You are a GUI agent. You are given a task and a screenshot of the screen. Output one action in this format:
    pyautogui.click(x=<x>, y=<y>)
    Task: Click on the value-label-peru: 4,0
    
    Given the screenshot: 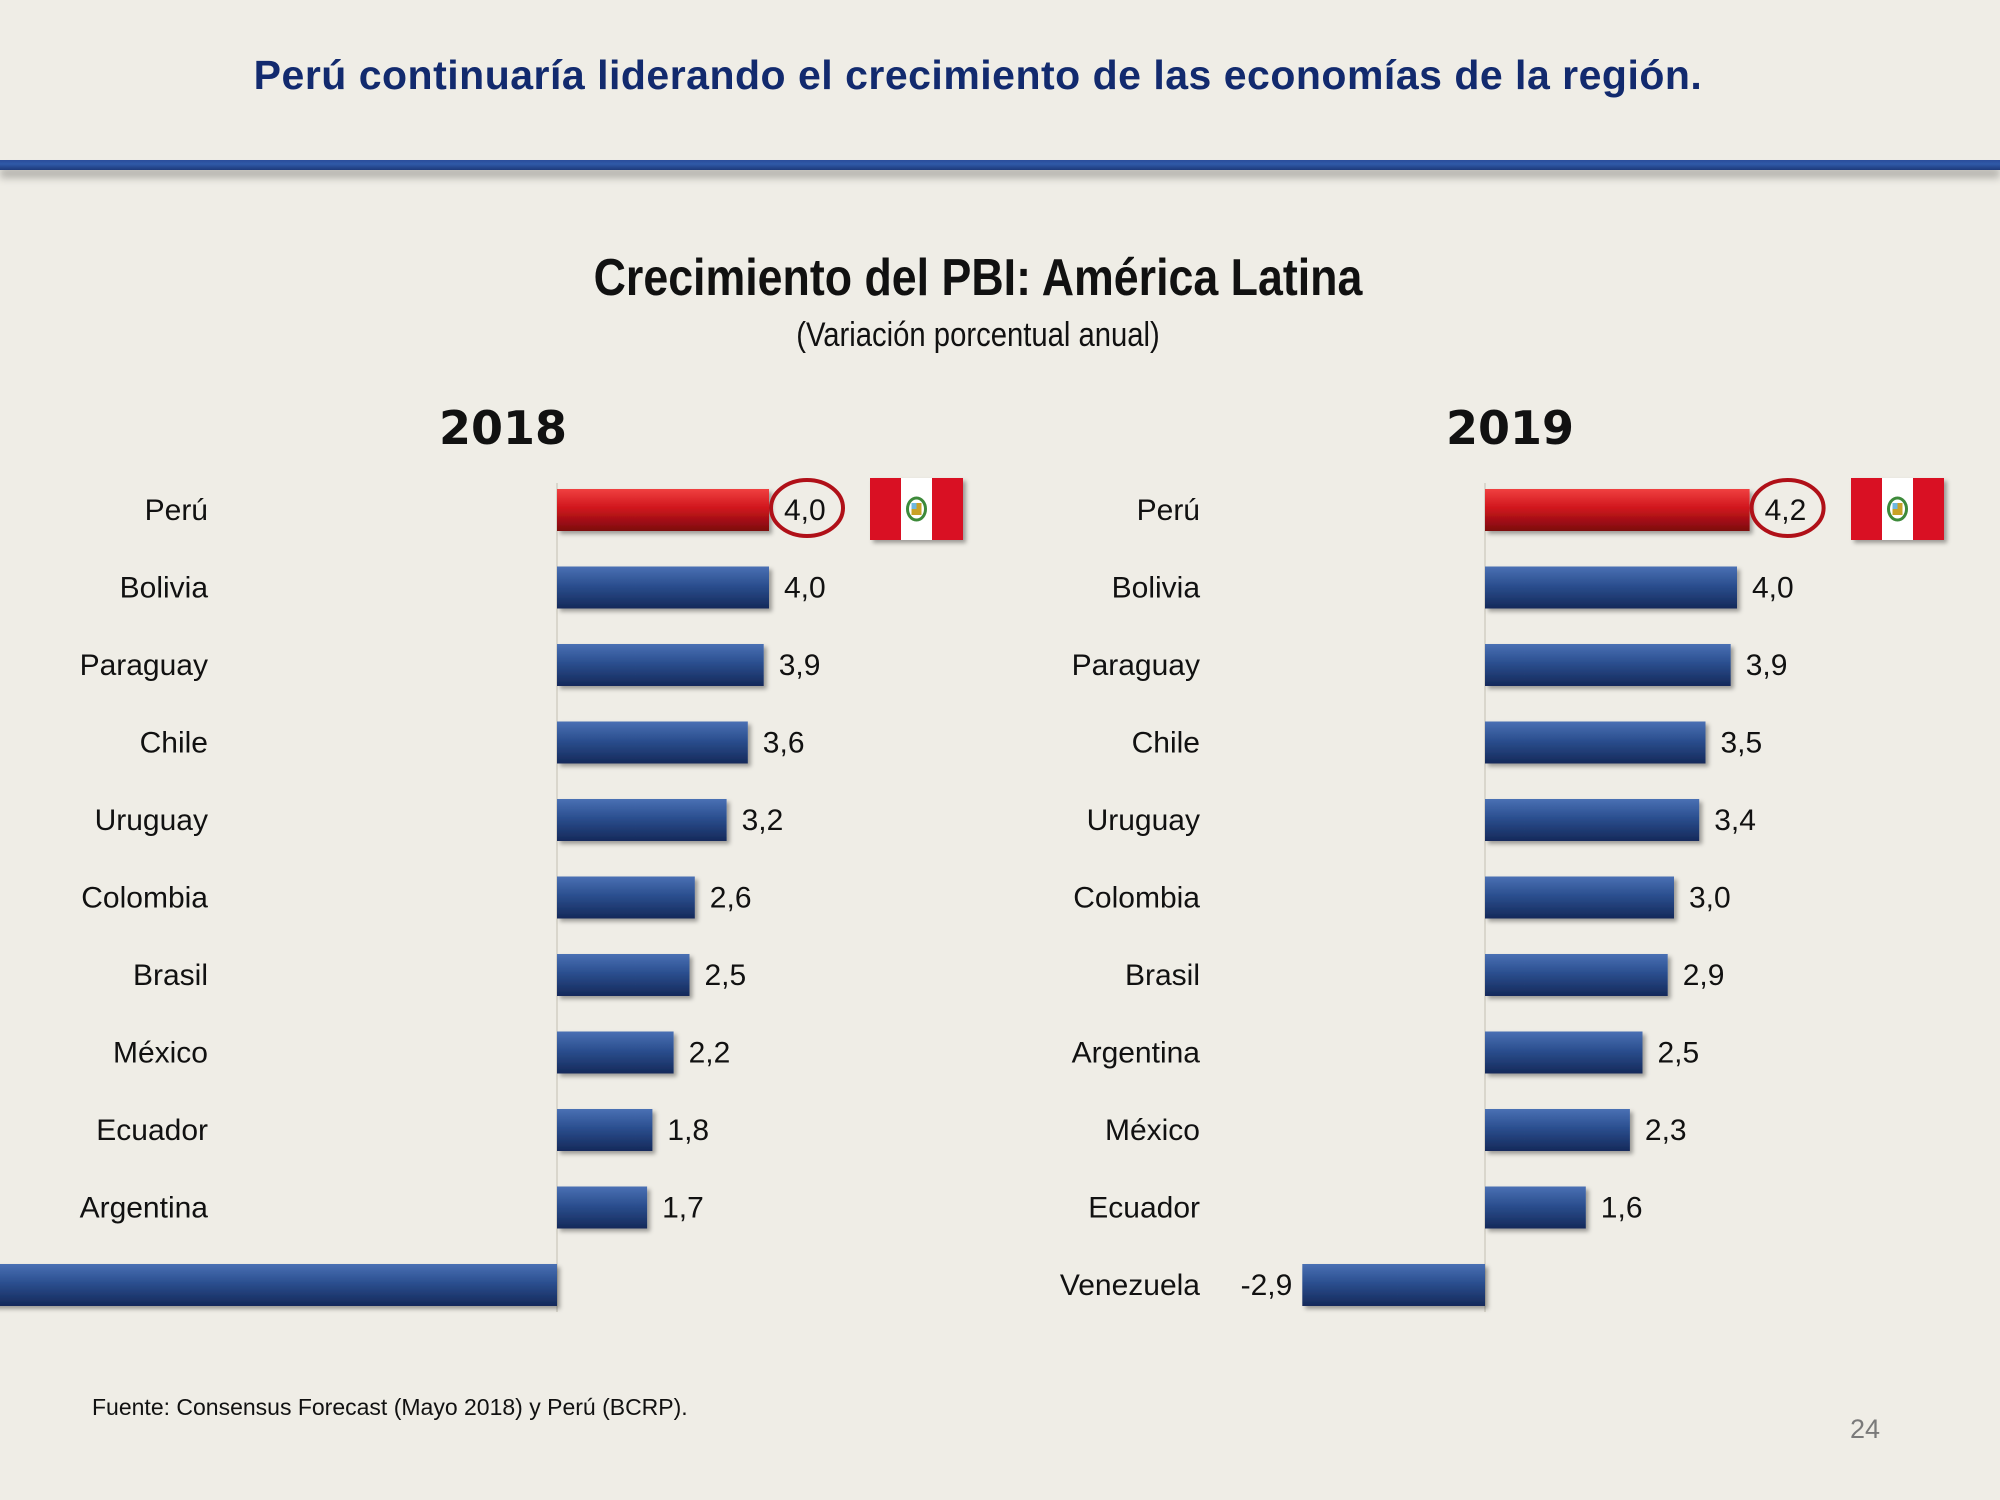 What is the action you would take?
    pyautogui.click(x=805, y=510)
    